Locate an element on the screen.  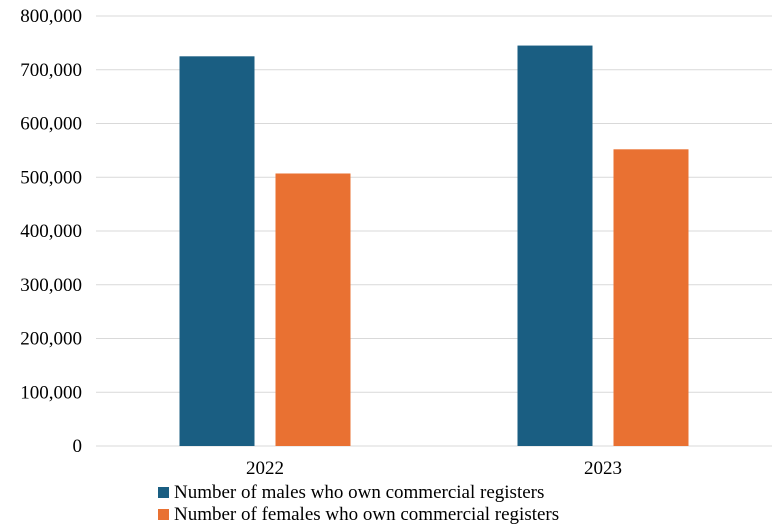
y-tick-label: 200,000 is located at coordinates (51, 339).